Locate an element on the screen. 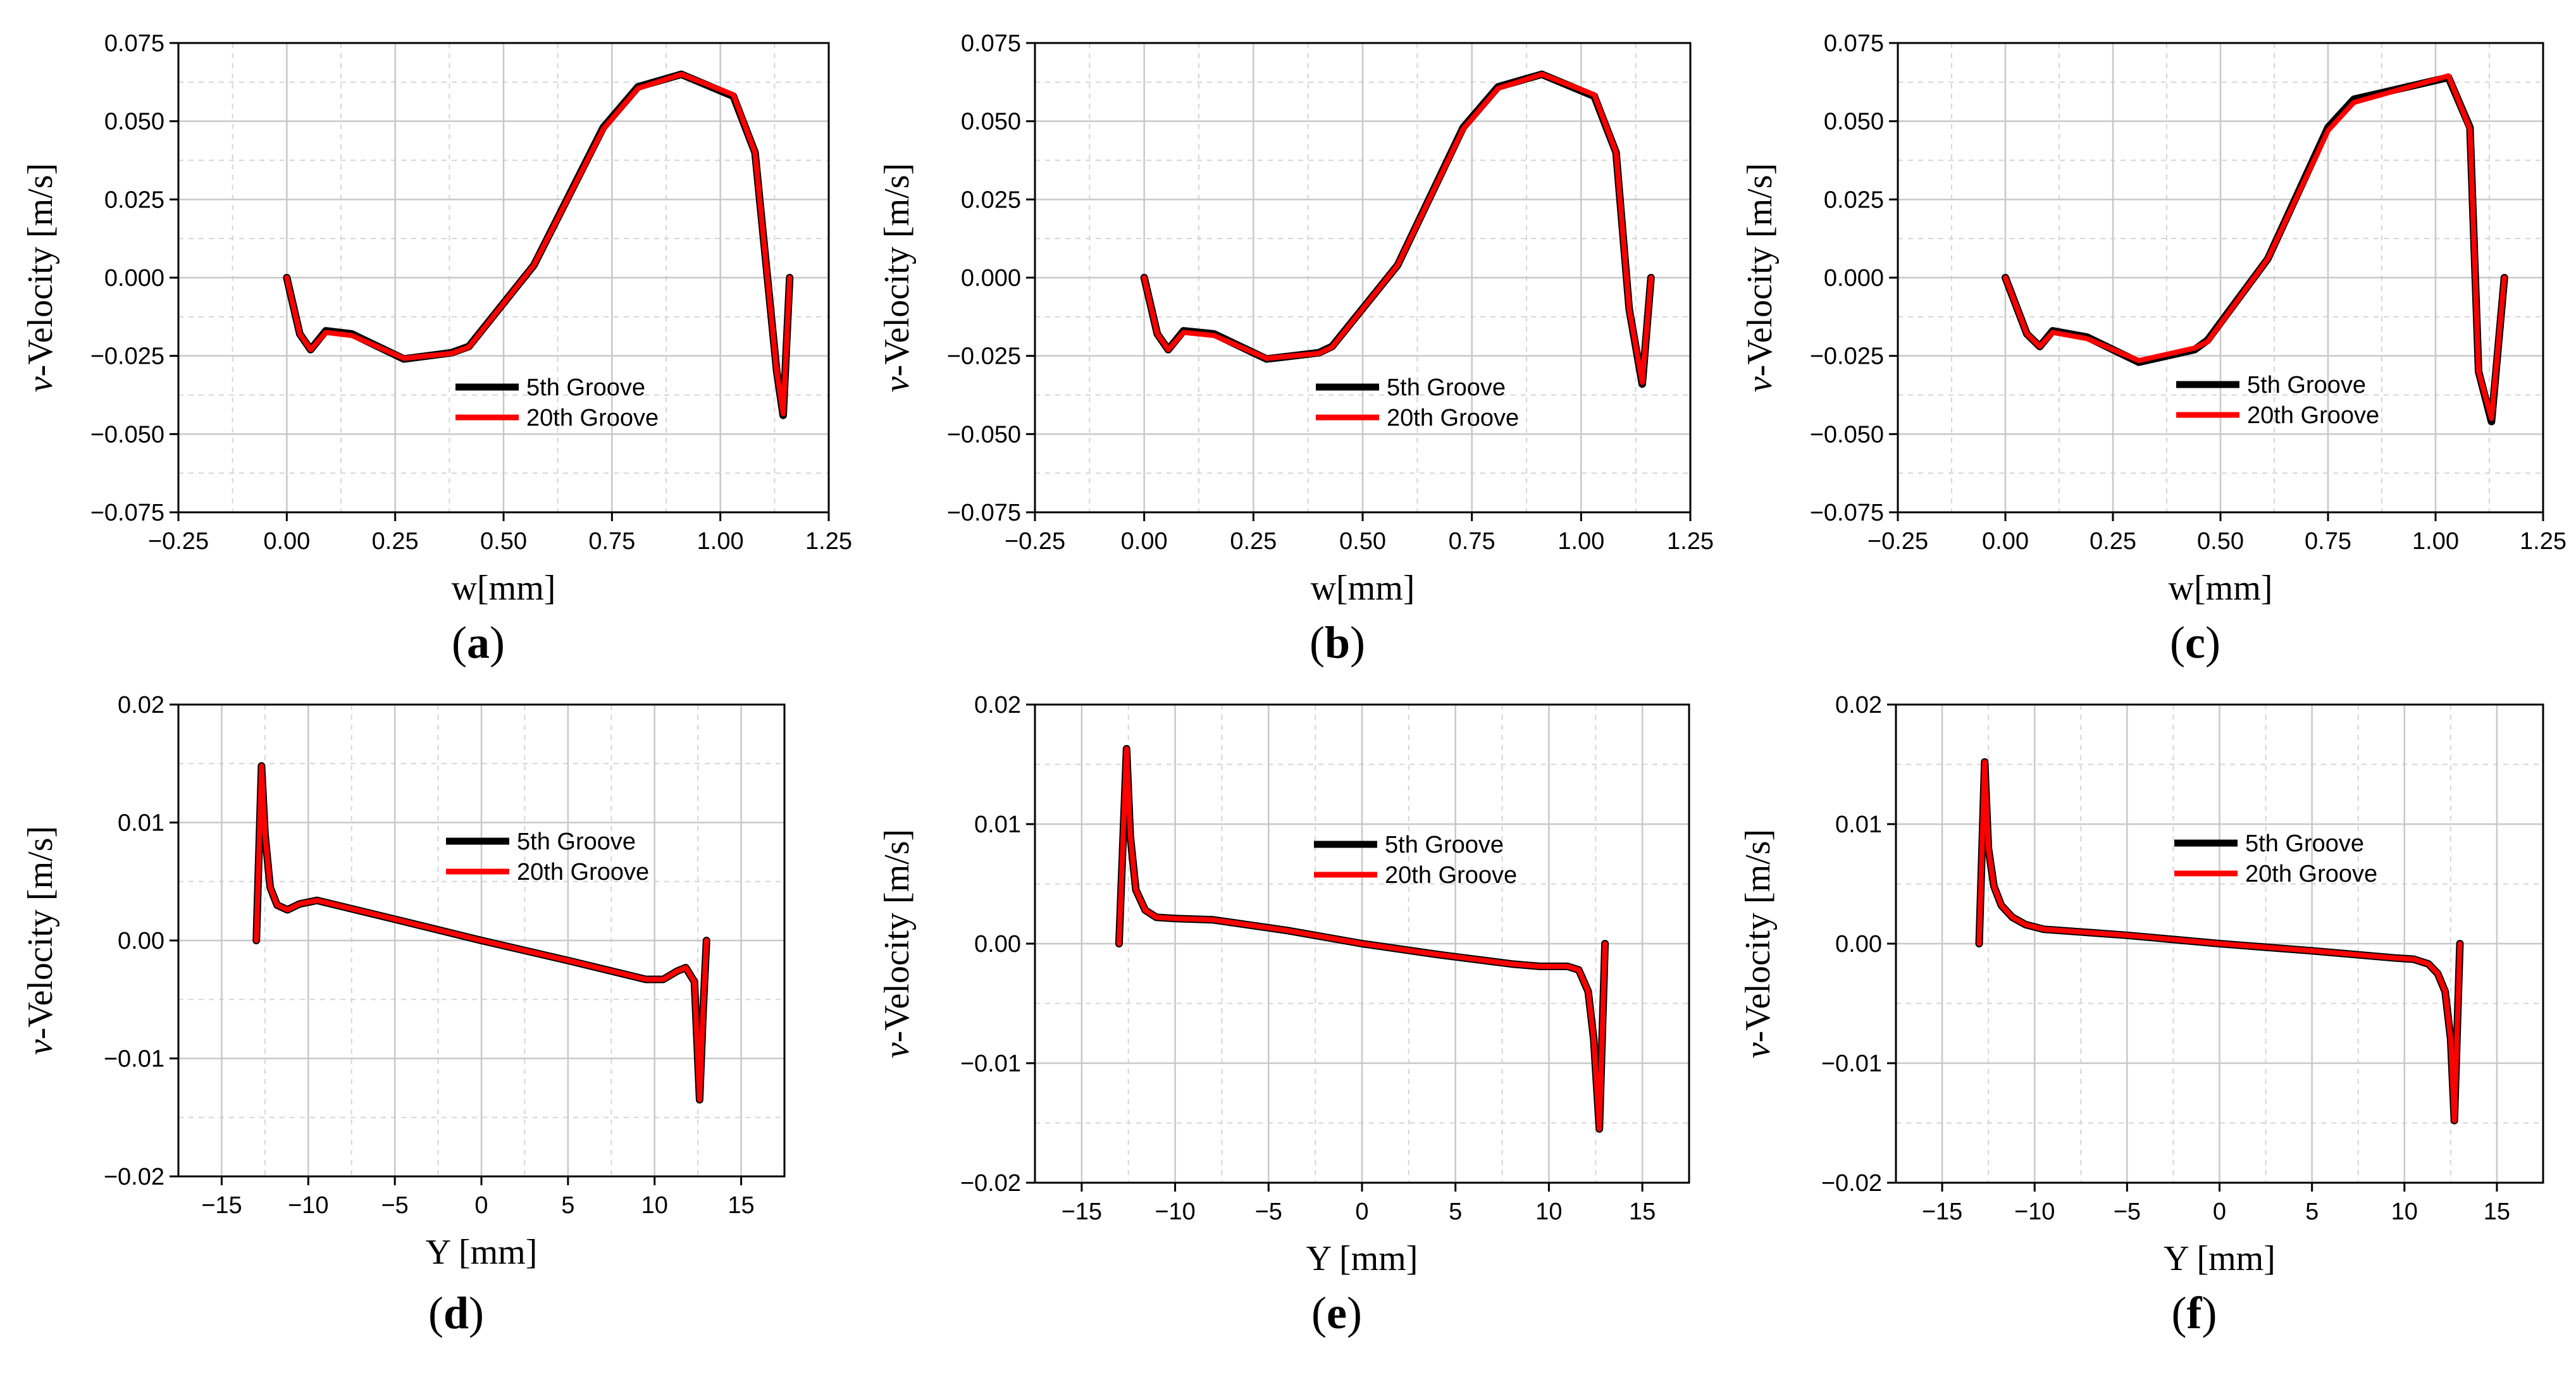  y-tick-label: 0.025 is located at coordinates (1854, 200).